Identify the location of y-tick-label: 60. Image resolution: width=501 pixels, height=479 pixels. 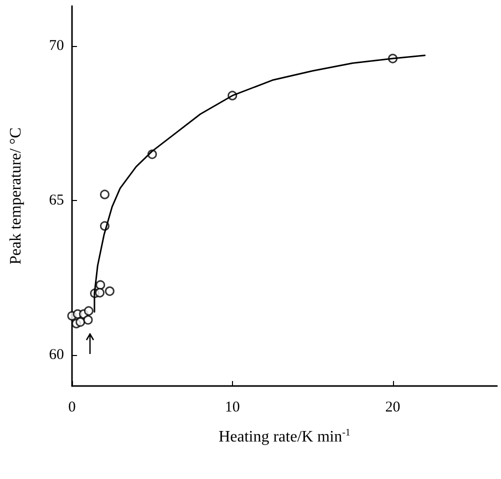
(56, 355).